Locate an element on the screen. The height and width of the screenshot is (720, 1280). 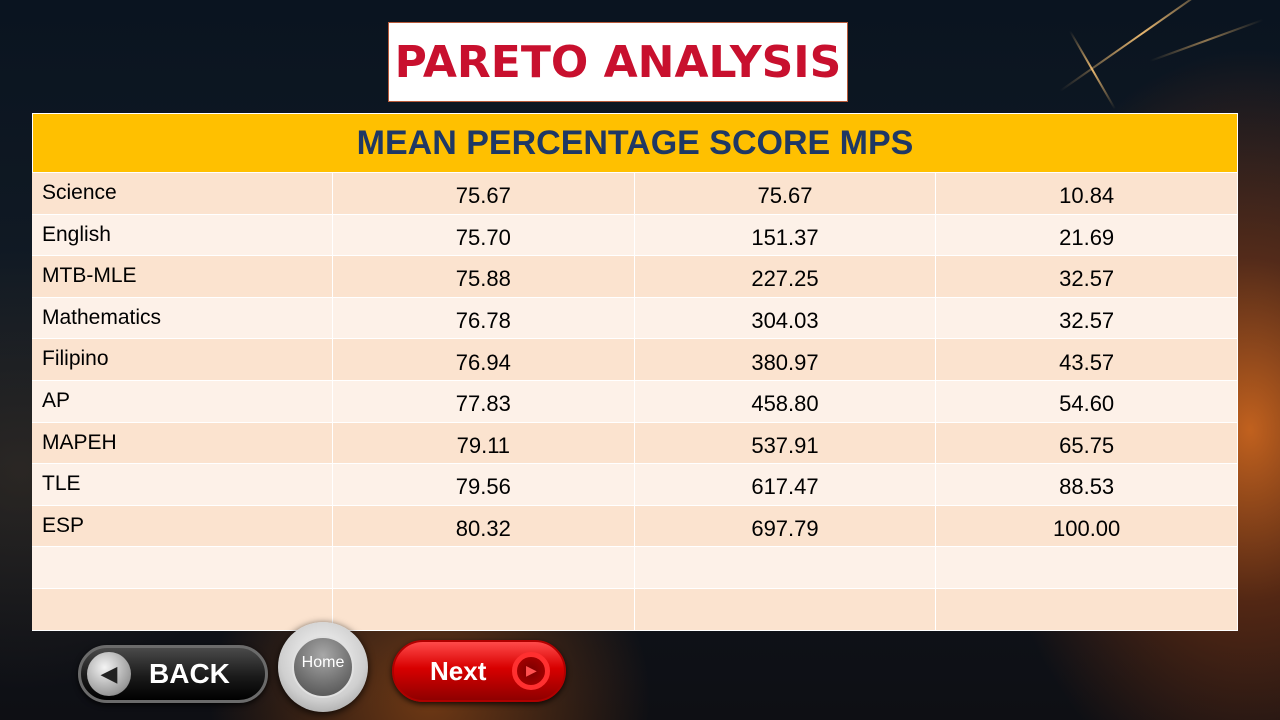
cumulative-cell: 458.80 is located at coordinates (785, 401).